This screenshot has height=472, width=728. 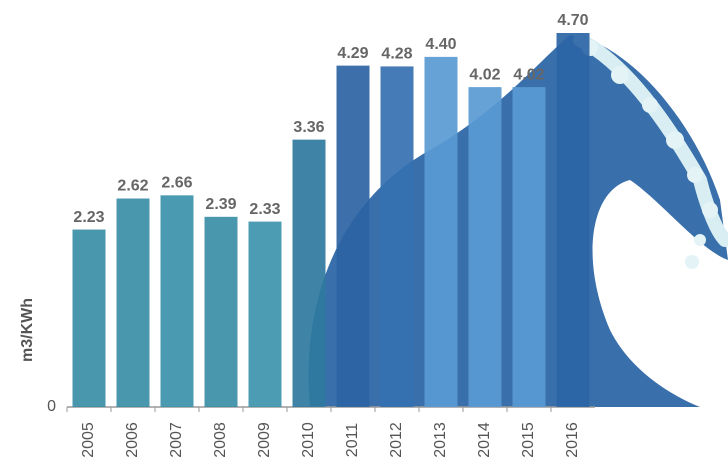 I want to click on value-label: 4.28, so click(x=396, y=54).